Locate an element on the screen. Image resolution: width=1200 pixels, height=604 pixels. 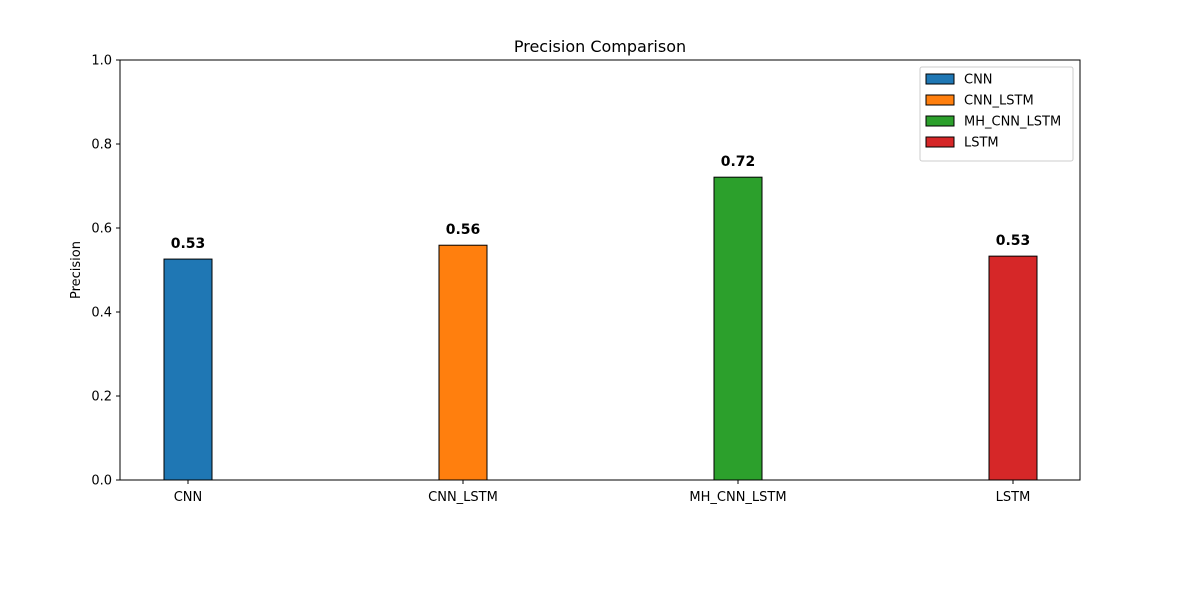
y-tick-label: 0.2 is located at coordinates (101, 397).